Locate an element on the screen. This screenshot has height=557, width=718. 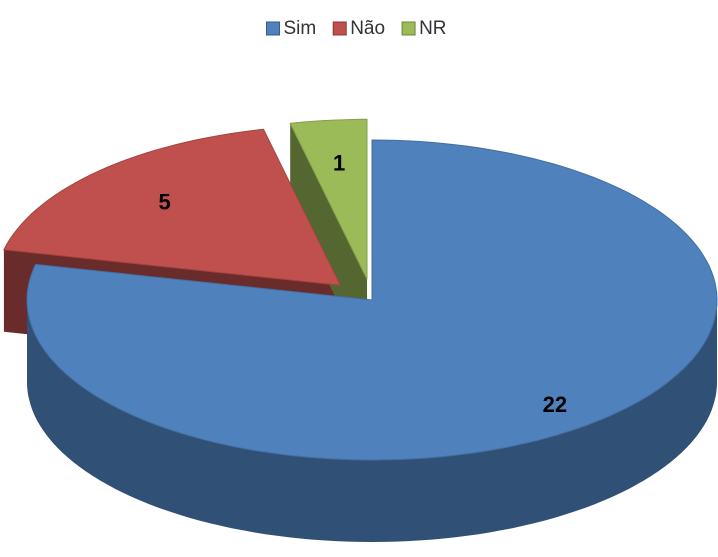
legend-label: Não is located at coordinates (367, 28).